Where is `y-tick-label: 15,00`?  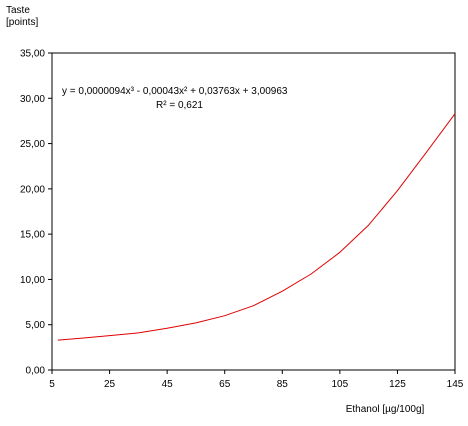
y-tick-label: 15,00 is located at coordinates (32, 235).